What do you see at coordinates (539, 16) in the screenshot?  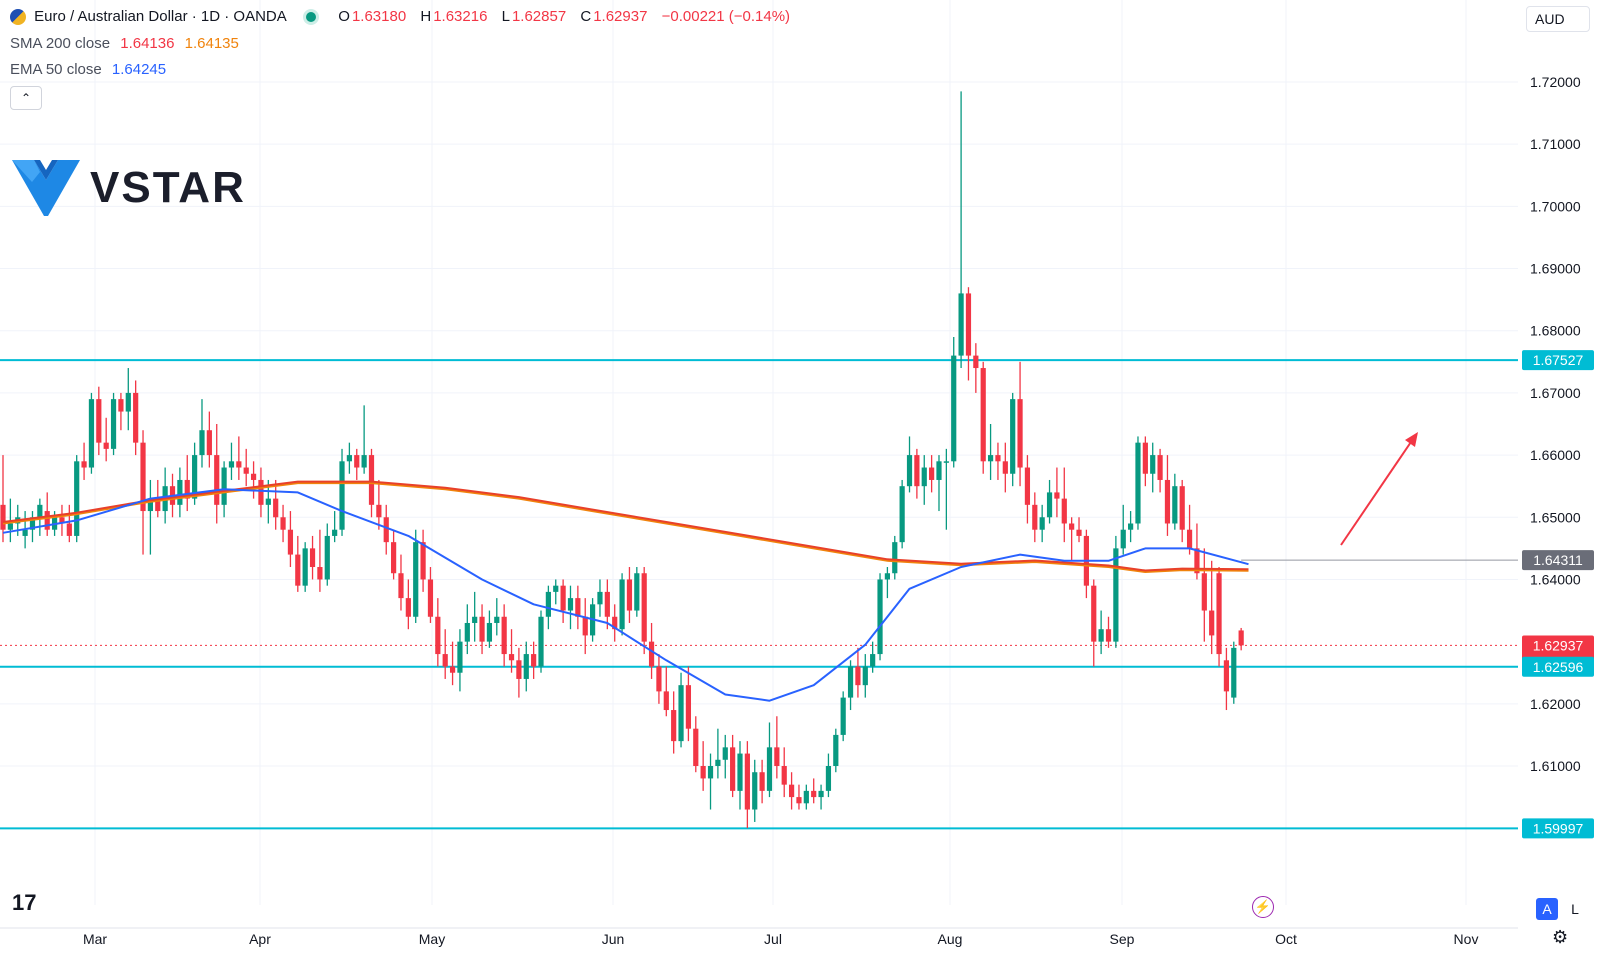 I see `low-value: 1.62857` at bounding box center [539, 16].